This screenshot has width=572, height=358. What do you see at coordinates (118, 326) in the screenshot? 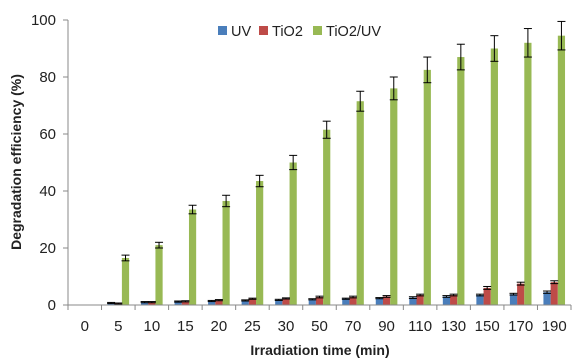
I see `x-tick-label: 5` at bounding box center [118, 326].